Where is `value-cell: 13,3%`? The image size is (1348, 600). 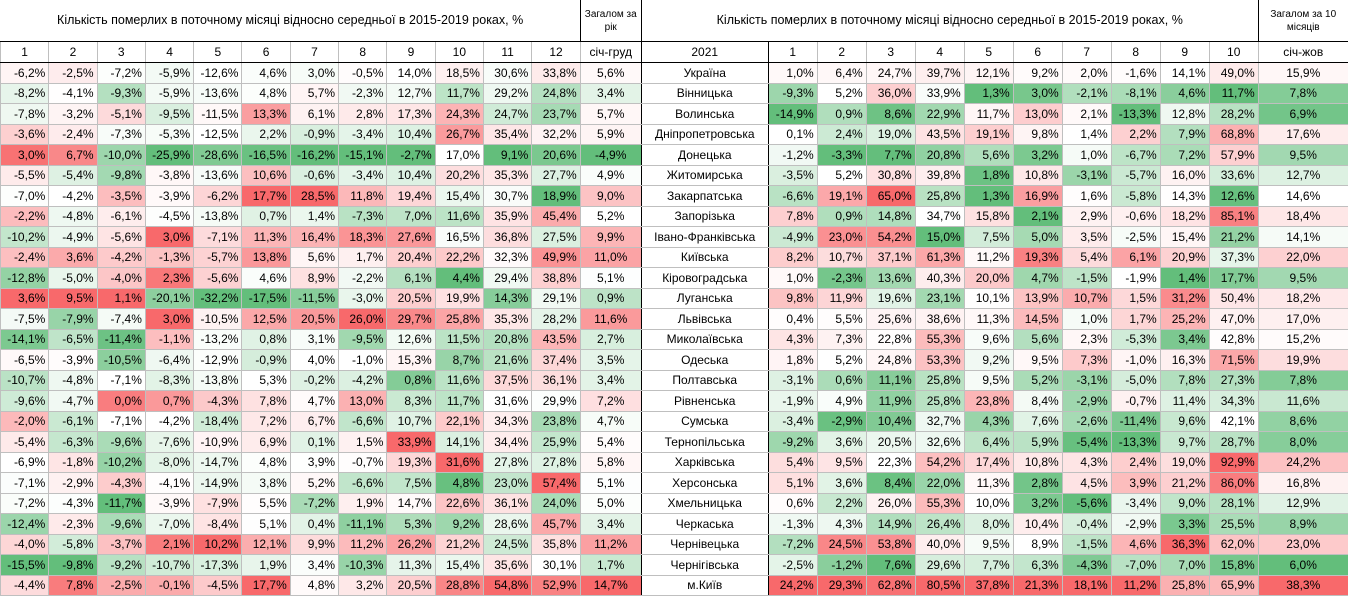 value-cell: 13,3% is located at coordinates (266, 114).